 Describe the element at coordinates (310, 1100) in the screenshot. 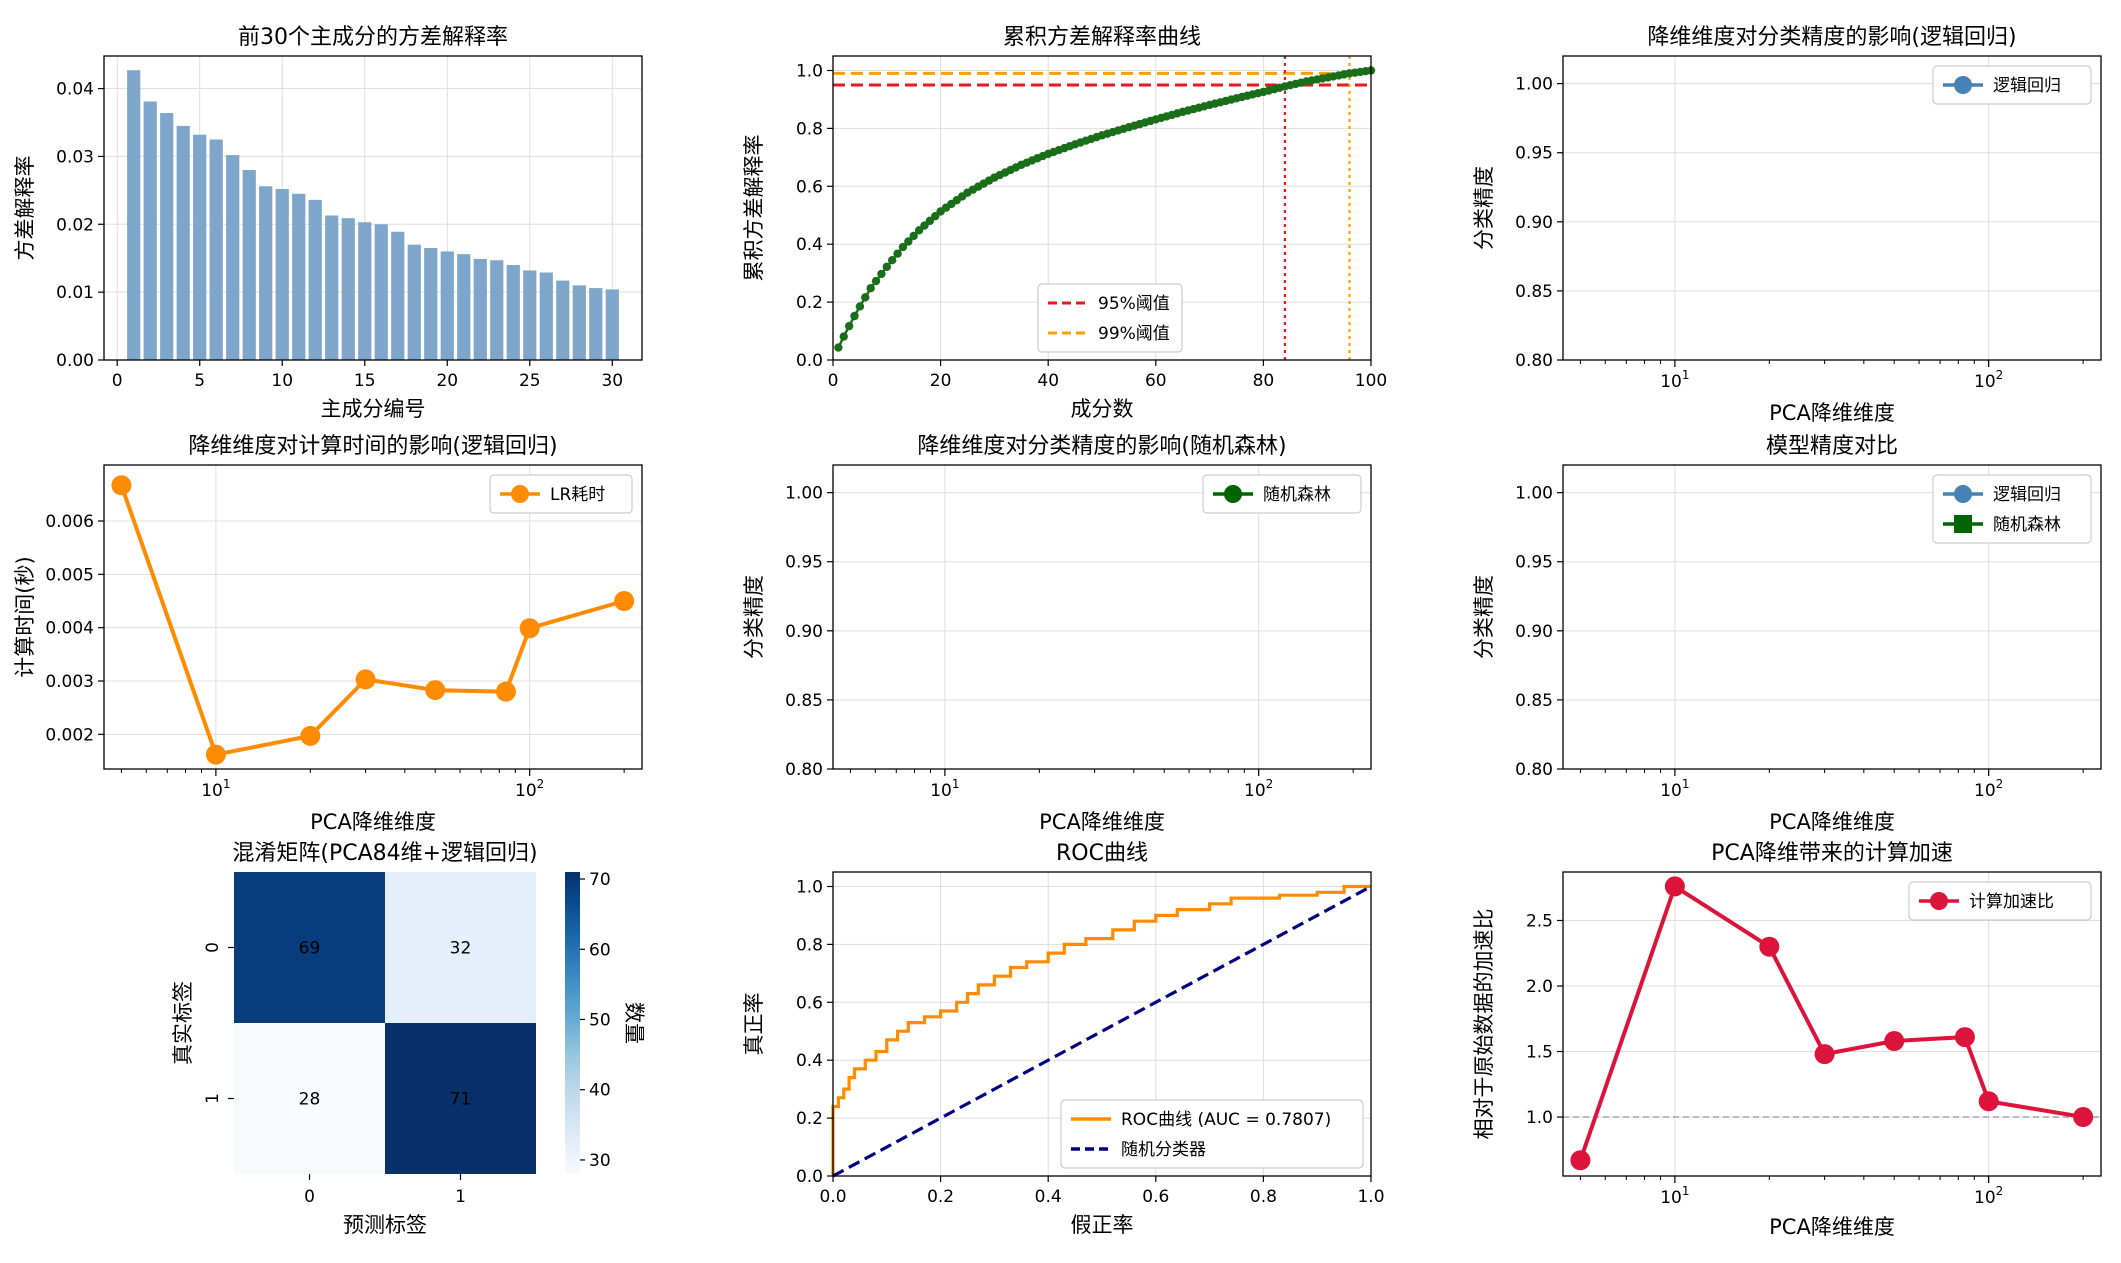

I see `cell-value: 28` at that location.